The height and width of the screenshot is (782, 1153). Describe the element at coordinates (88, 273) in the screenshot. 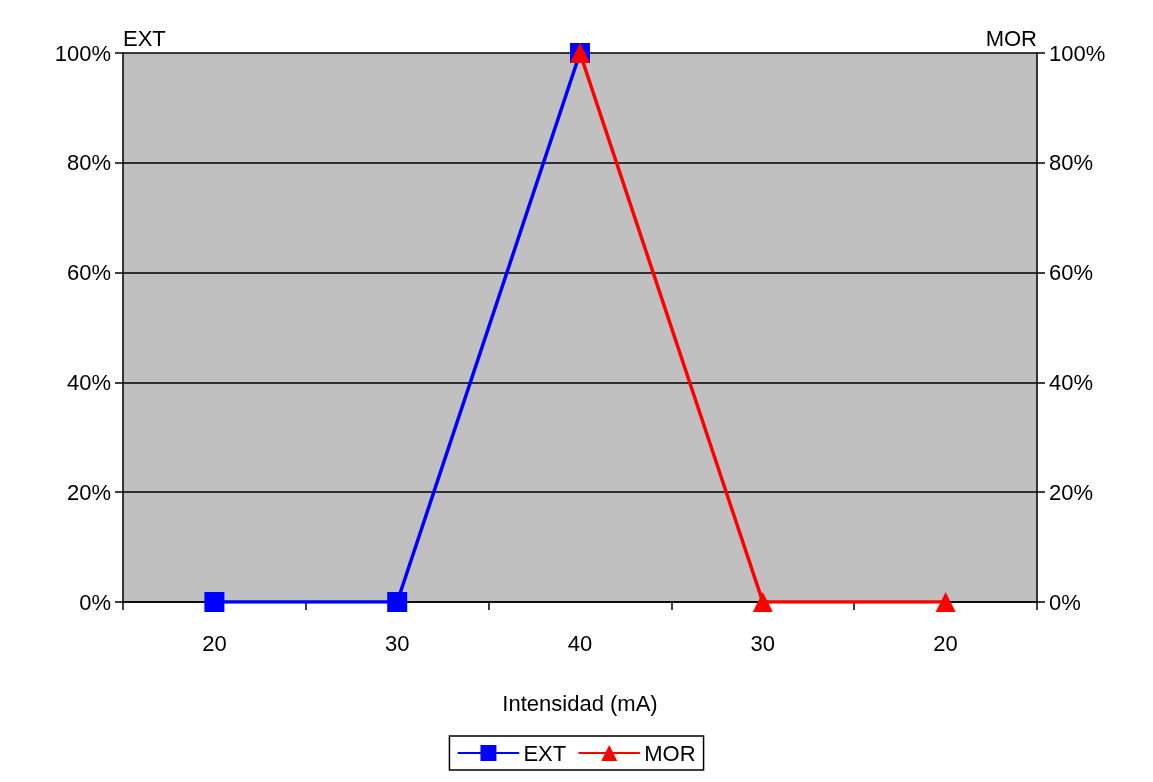

I see `y-tick-label: 60%` at that location.